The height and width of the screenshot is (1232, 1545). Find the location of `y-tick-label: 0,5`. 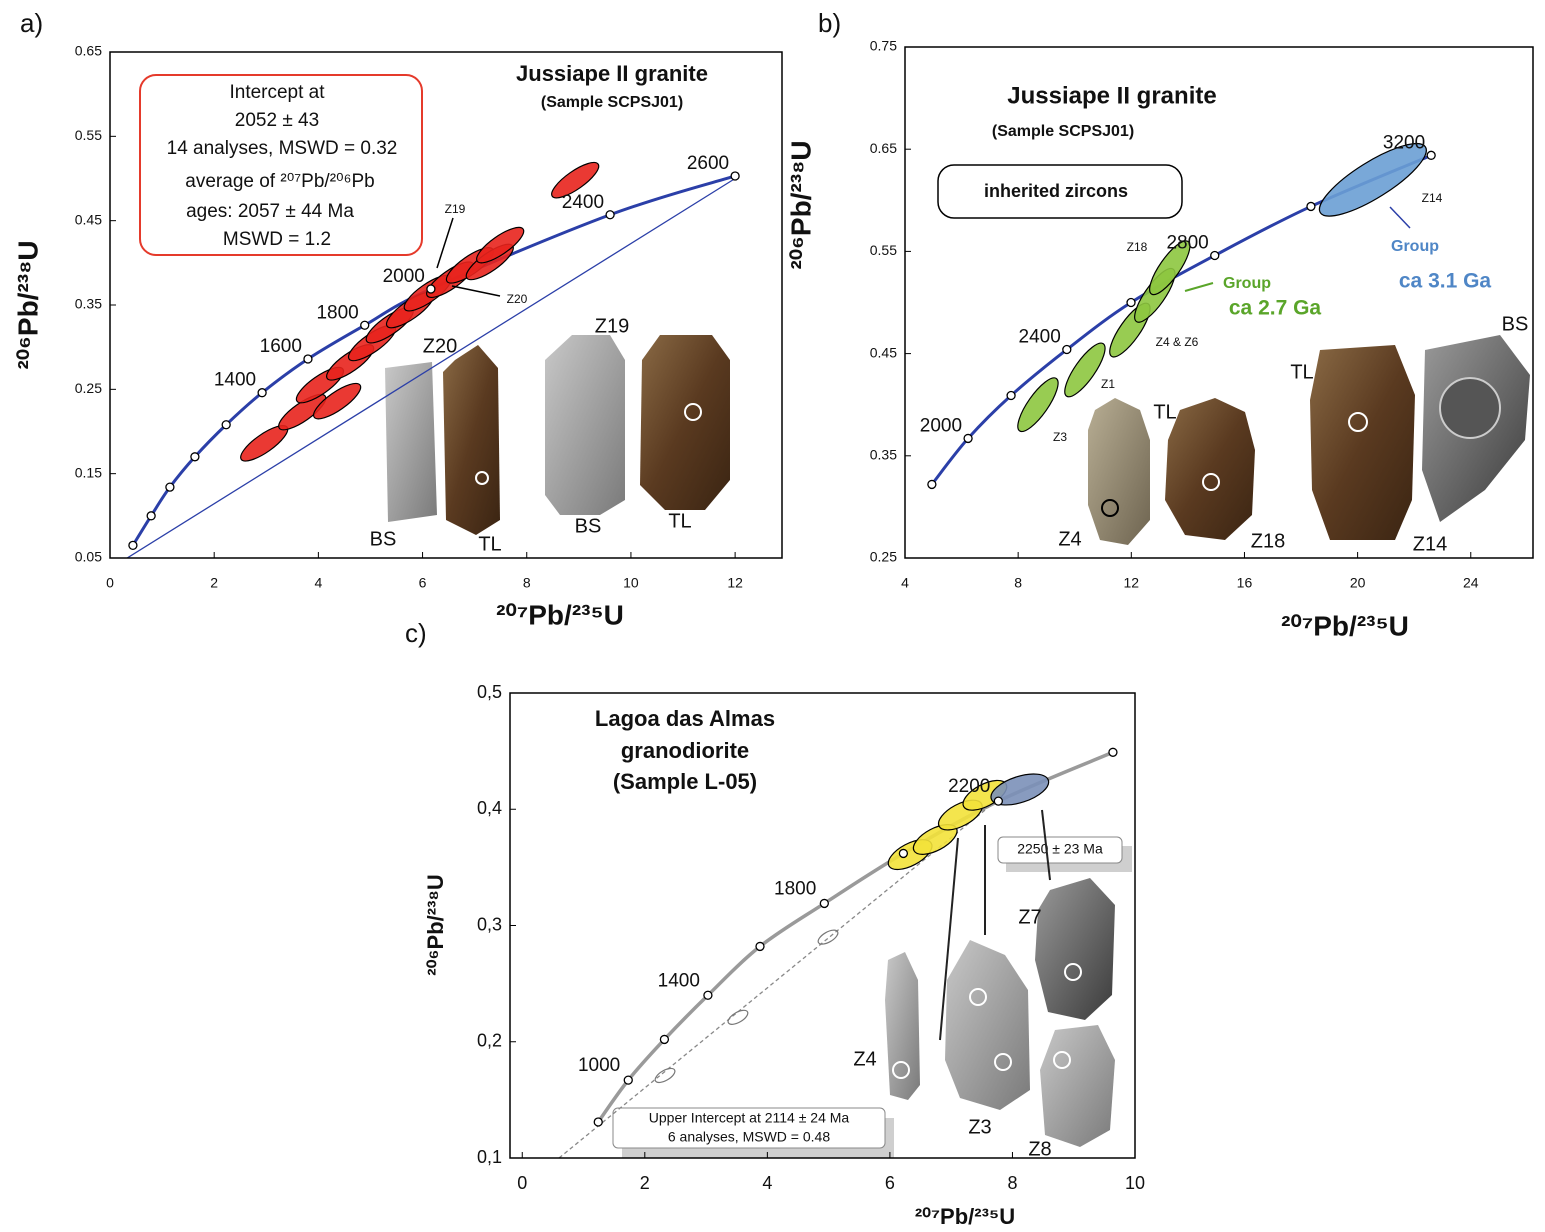

y-tick-label: 0,5 is located at coordinates (489, 692).